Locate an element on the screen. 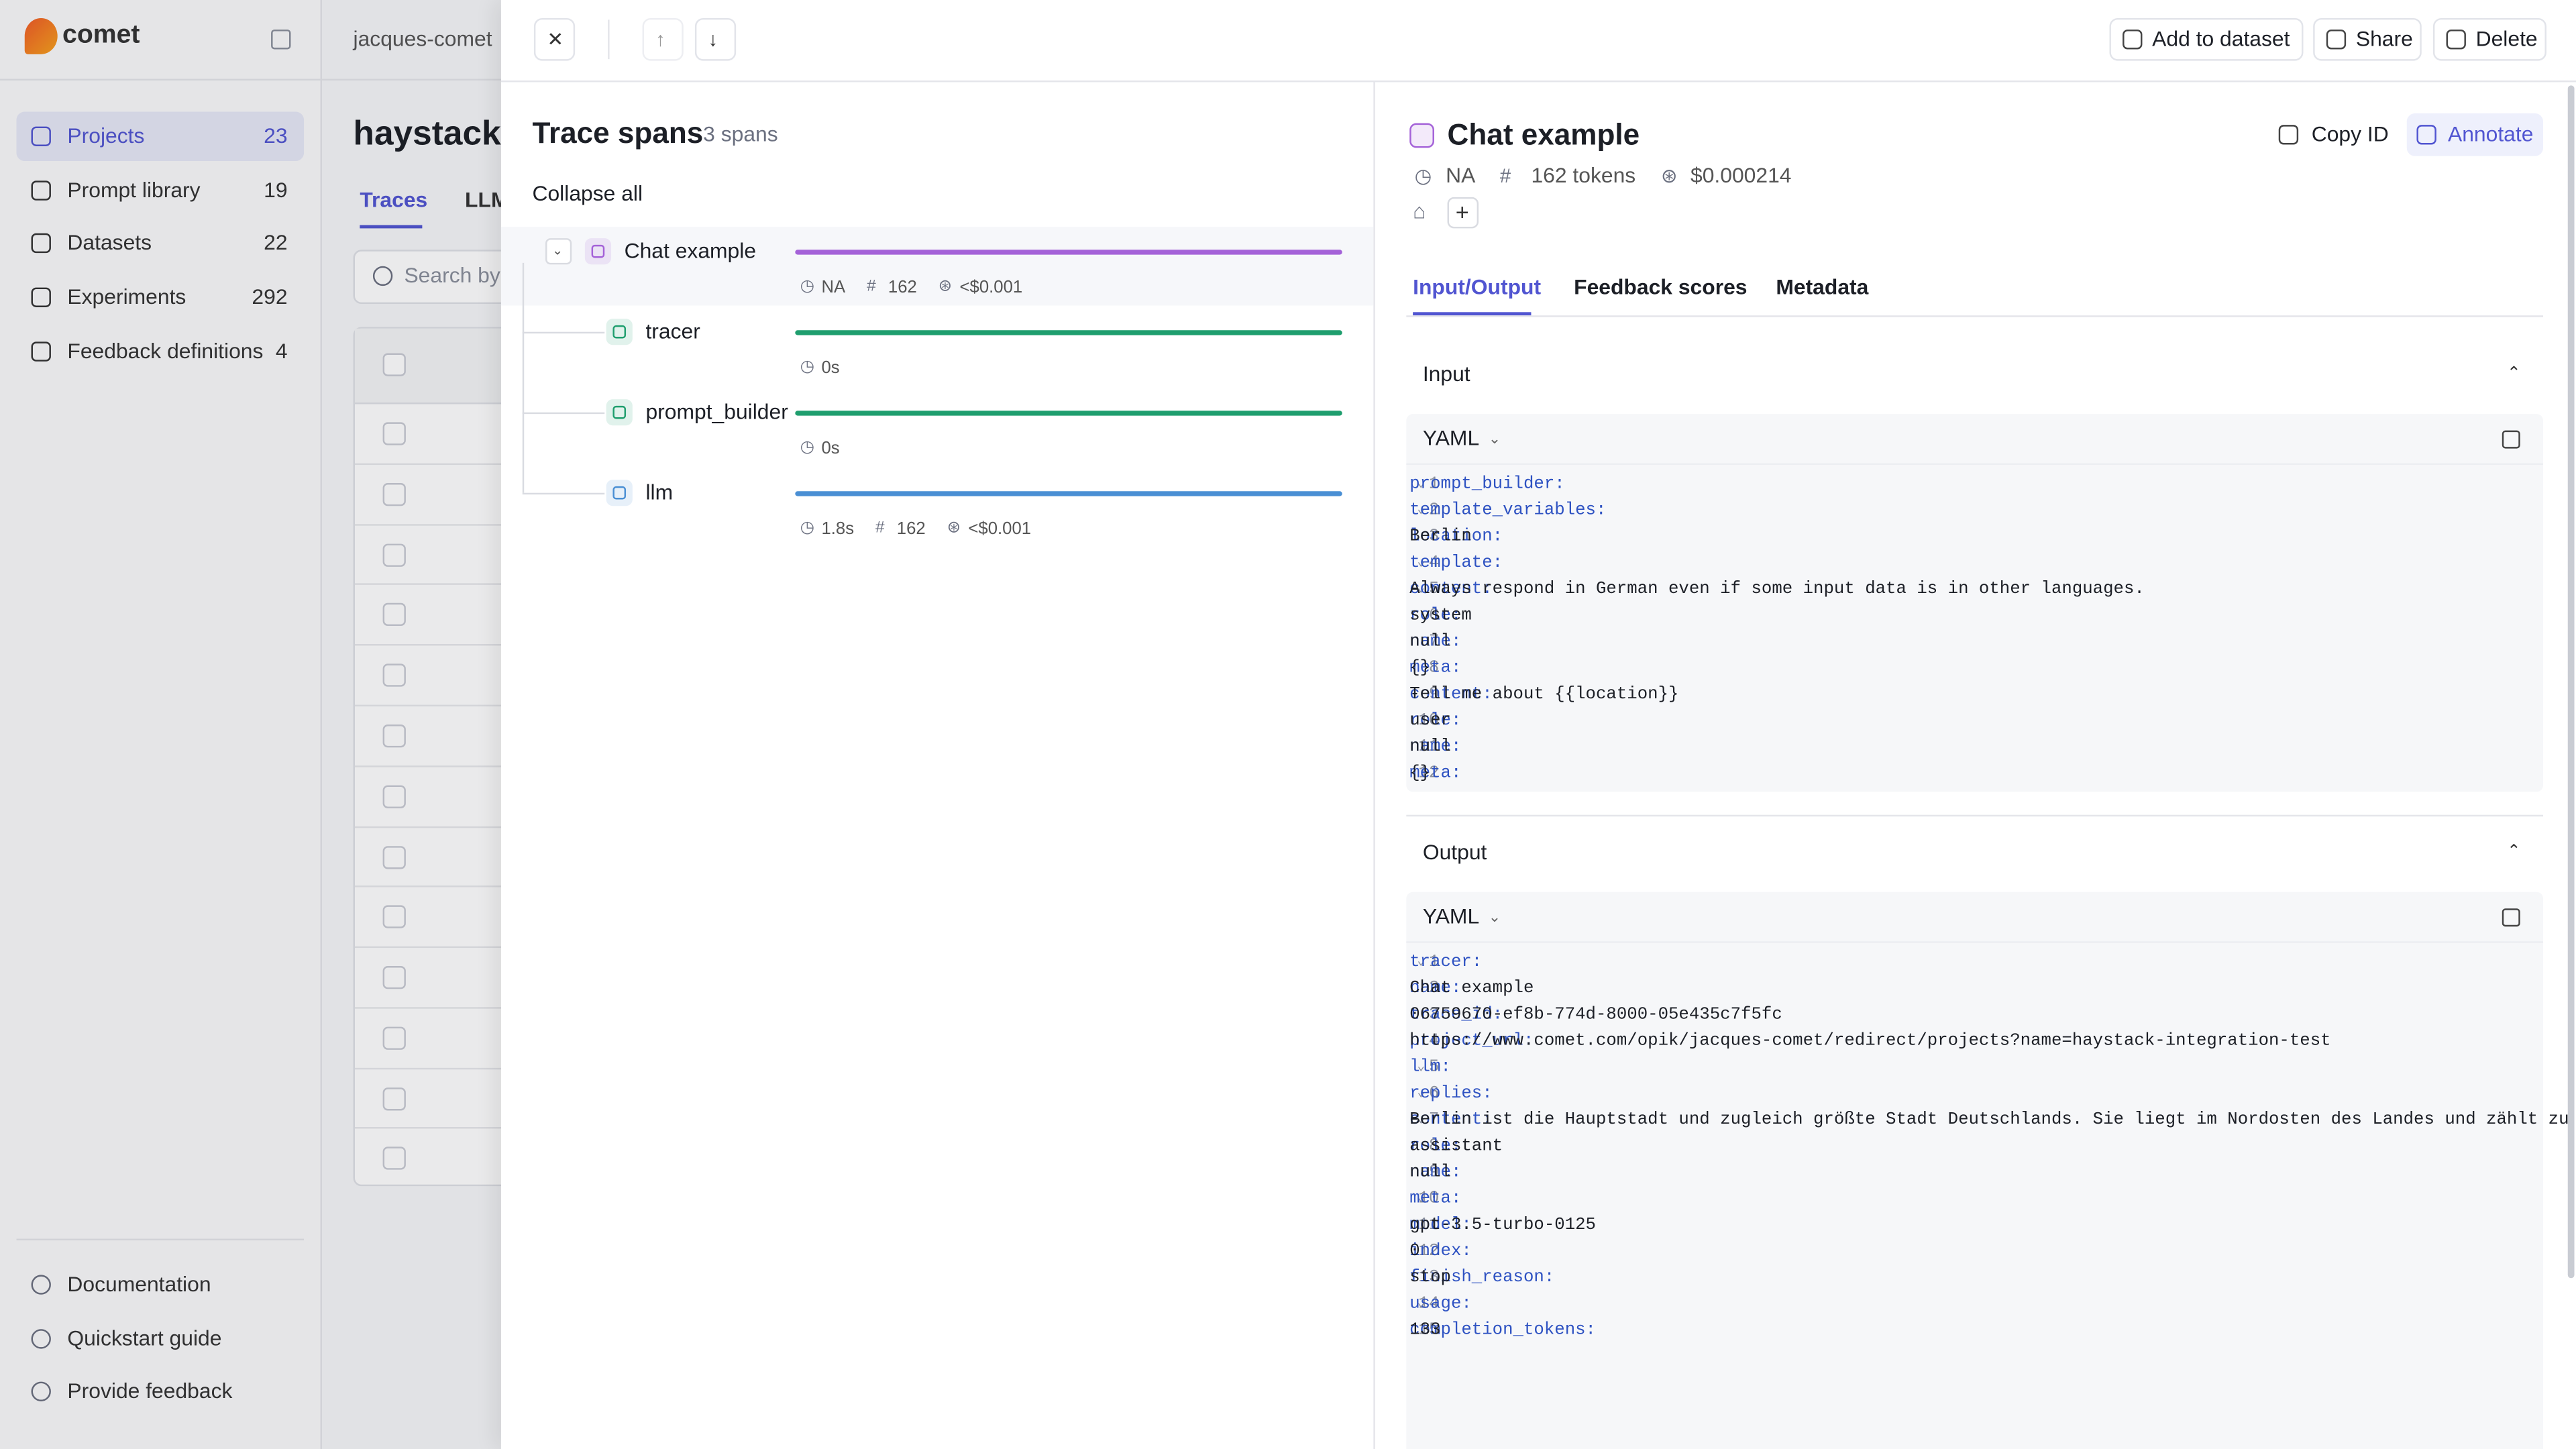  code-line: 7 name: null is located at coordinates (1967, 642).